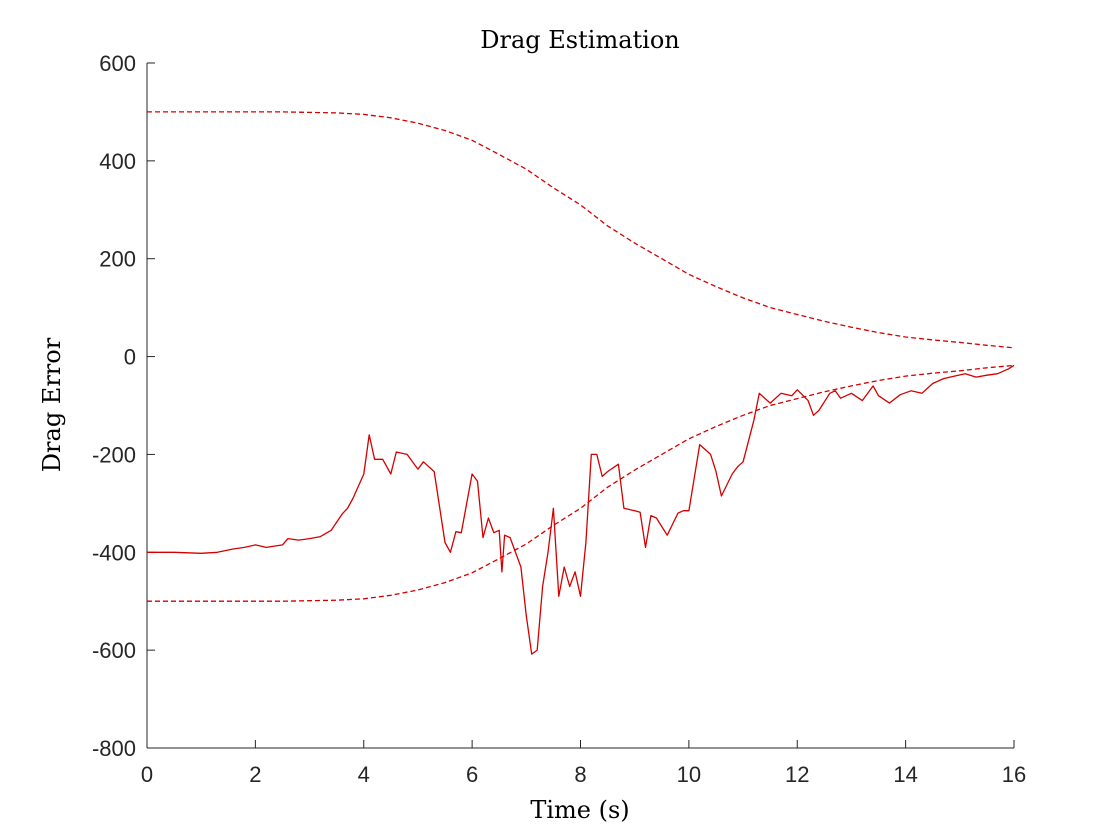  Describe the element at coordinates (147, 774) in the screenshot. I see `x-tick-label: 0` at that location.